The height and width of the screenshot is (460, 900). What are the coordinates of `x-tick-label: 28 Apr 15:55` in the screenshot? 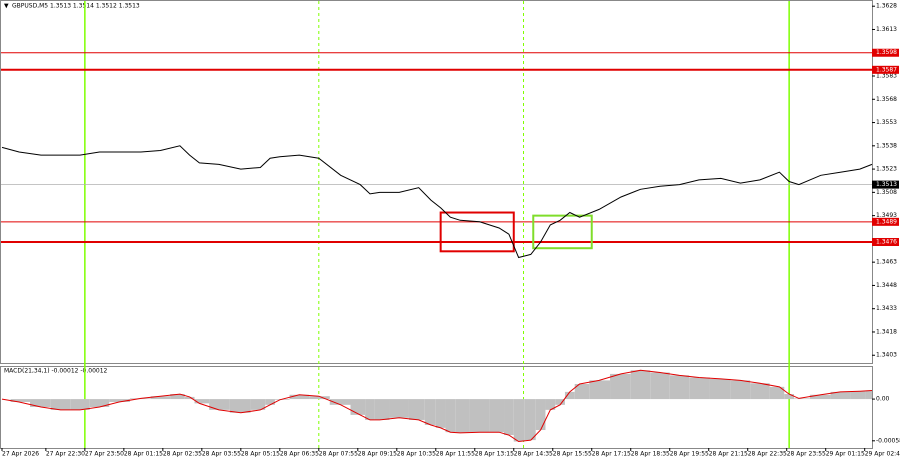 It's located at (572, 454).